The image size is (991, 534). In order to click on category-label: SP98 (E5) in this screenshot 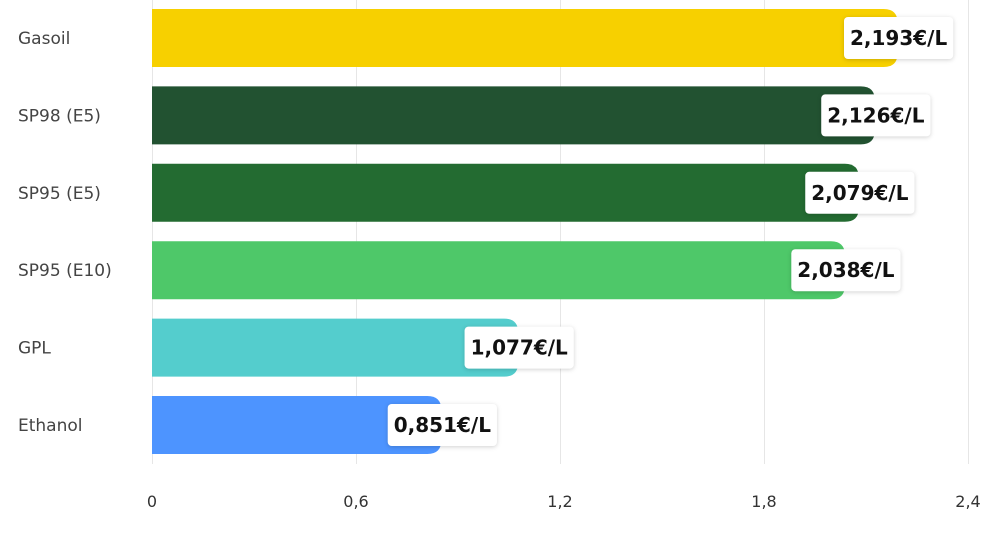, I will do `click(59, 116)`.